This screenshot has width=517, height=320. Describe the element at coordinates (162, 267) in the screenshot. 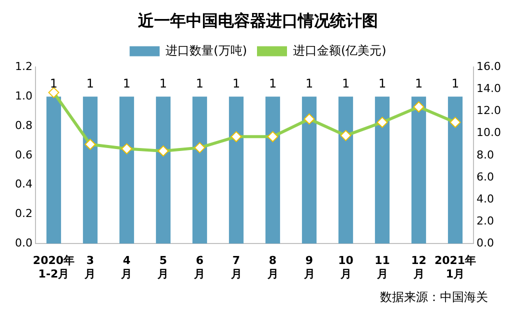

I see `x-tick-label: 5 月` at that location.